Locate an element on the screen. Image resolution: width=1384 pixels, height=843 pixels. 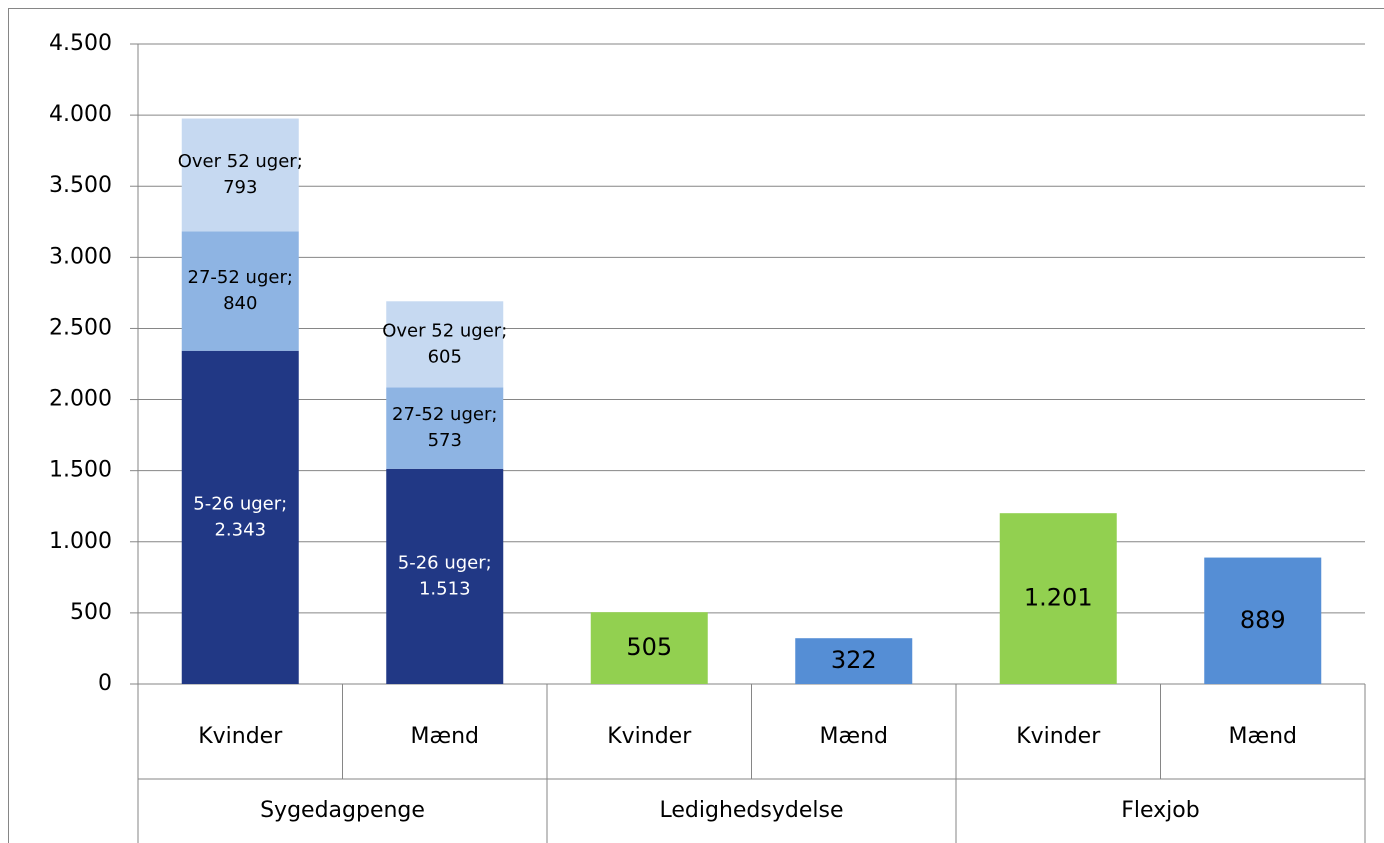
data-label: 889 is located at coordinates (1263, 620).